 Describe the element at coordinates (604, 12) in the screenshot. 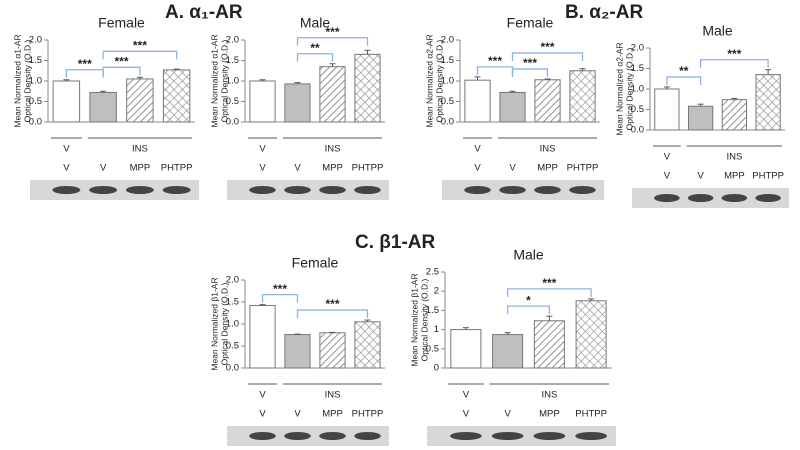

I see `panel-heading: B. α₂-AR` at that location.